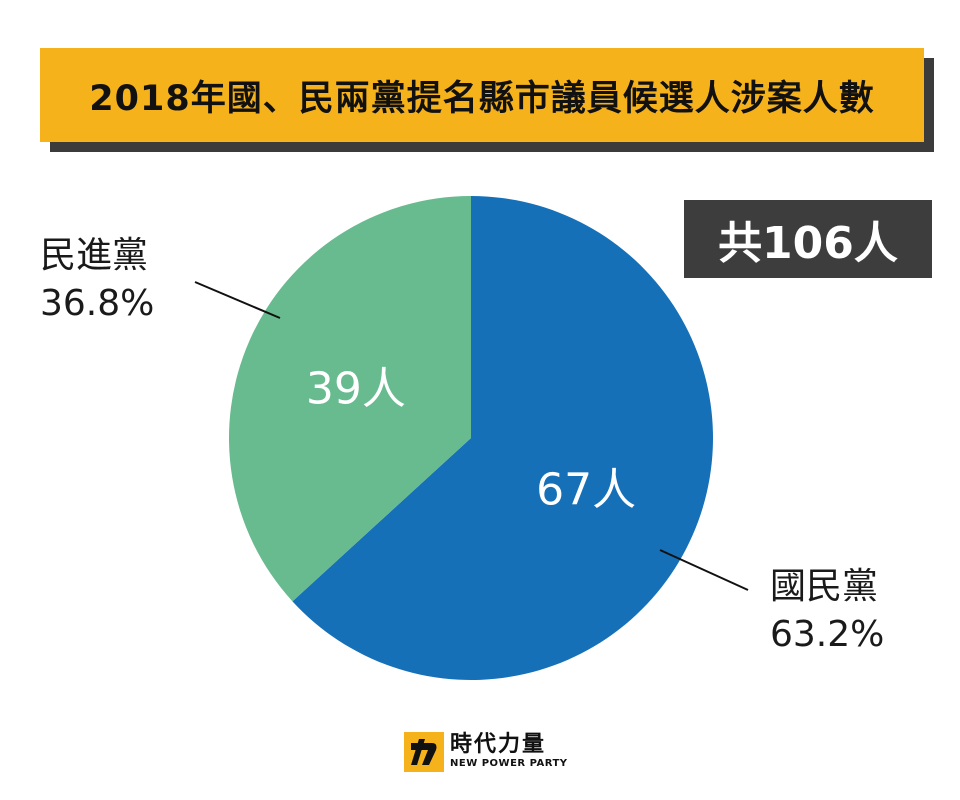 This screenshot has width=960, height=800. I want to click on logo-text-cn: 時代力量, so click(498, 744).